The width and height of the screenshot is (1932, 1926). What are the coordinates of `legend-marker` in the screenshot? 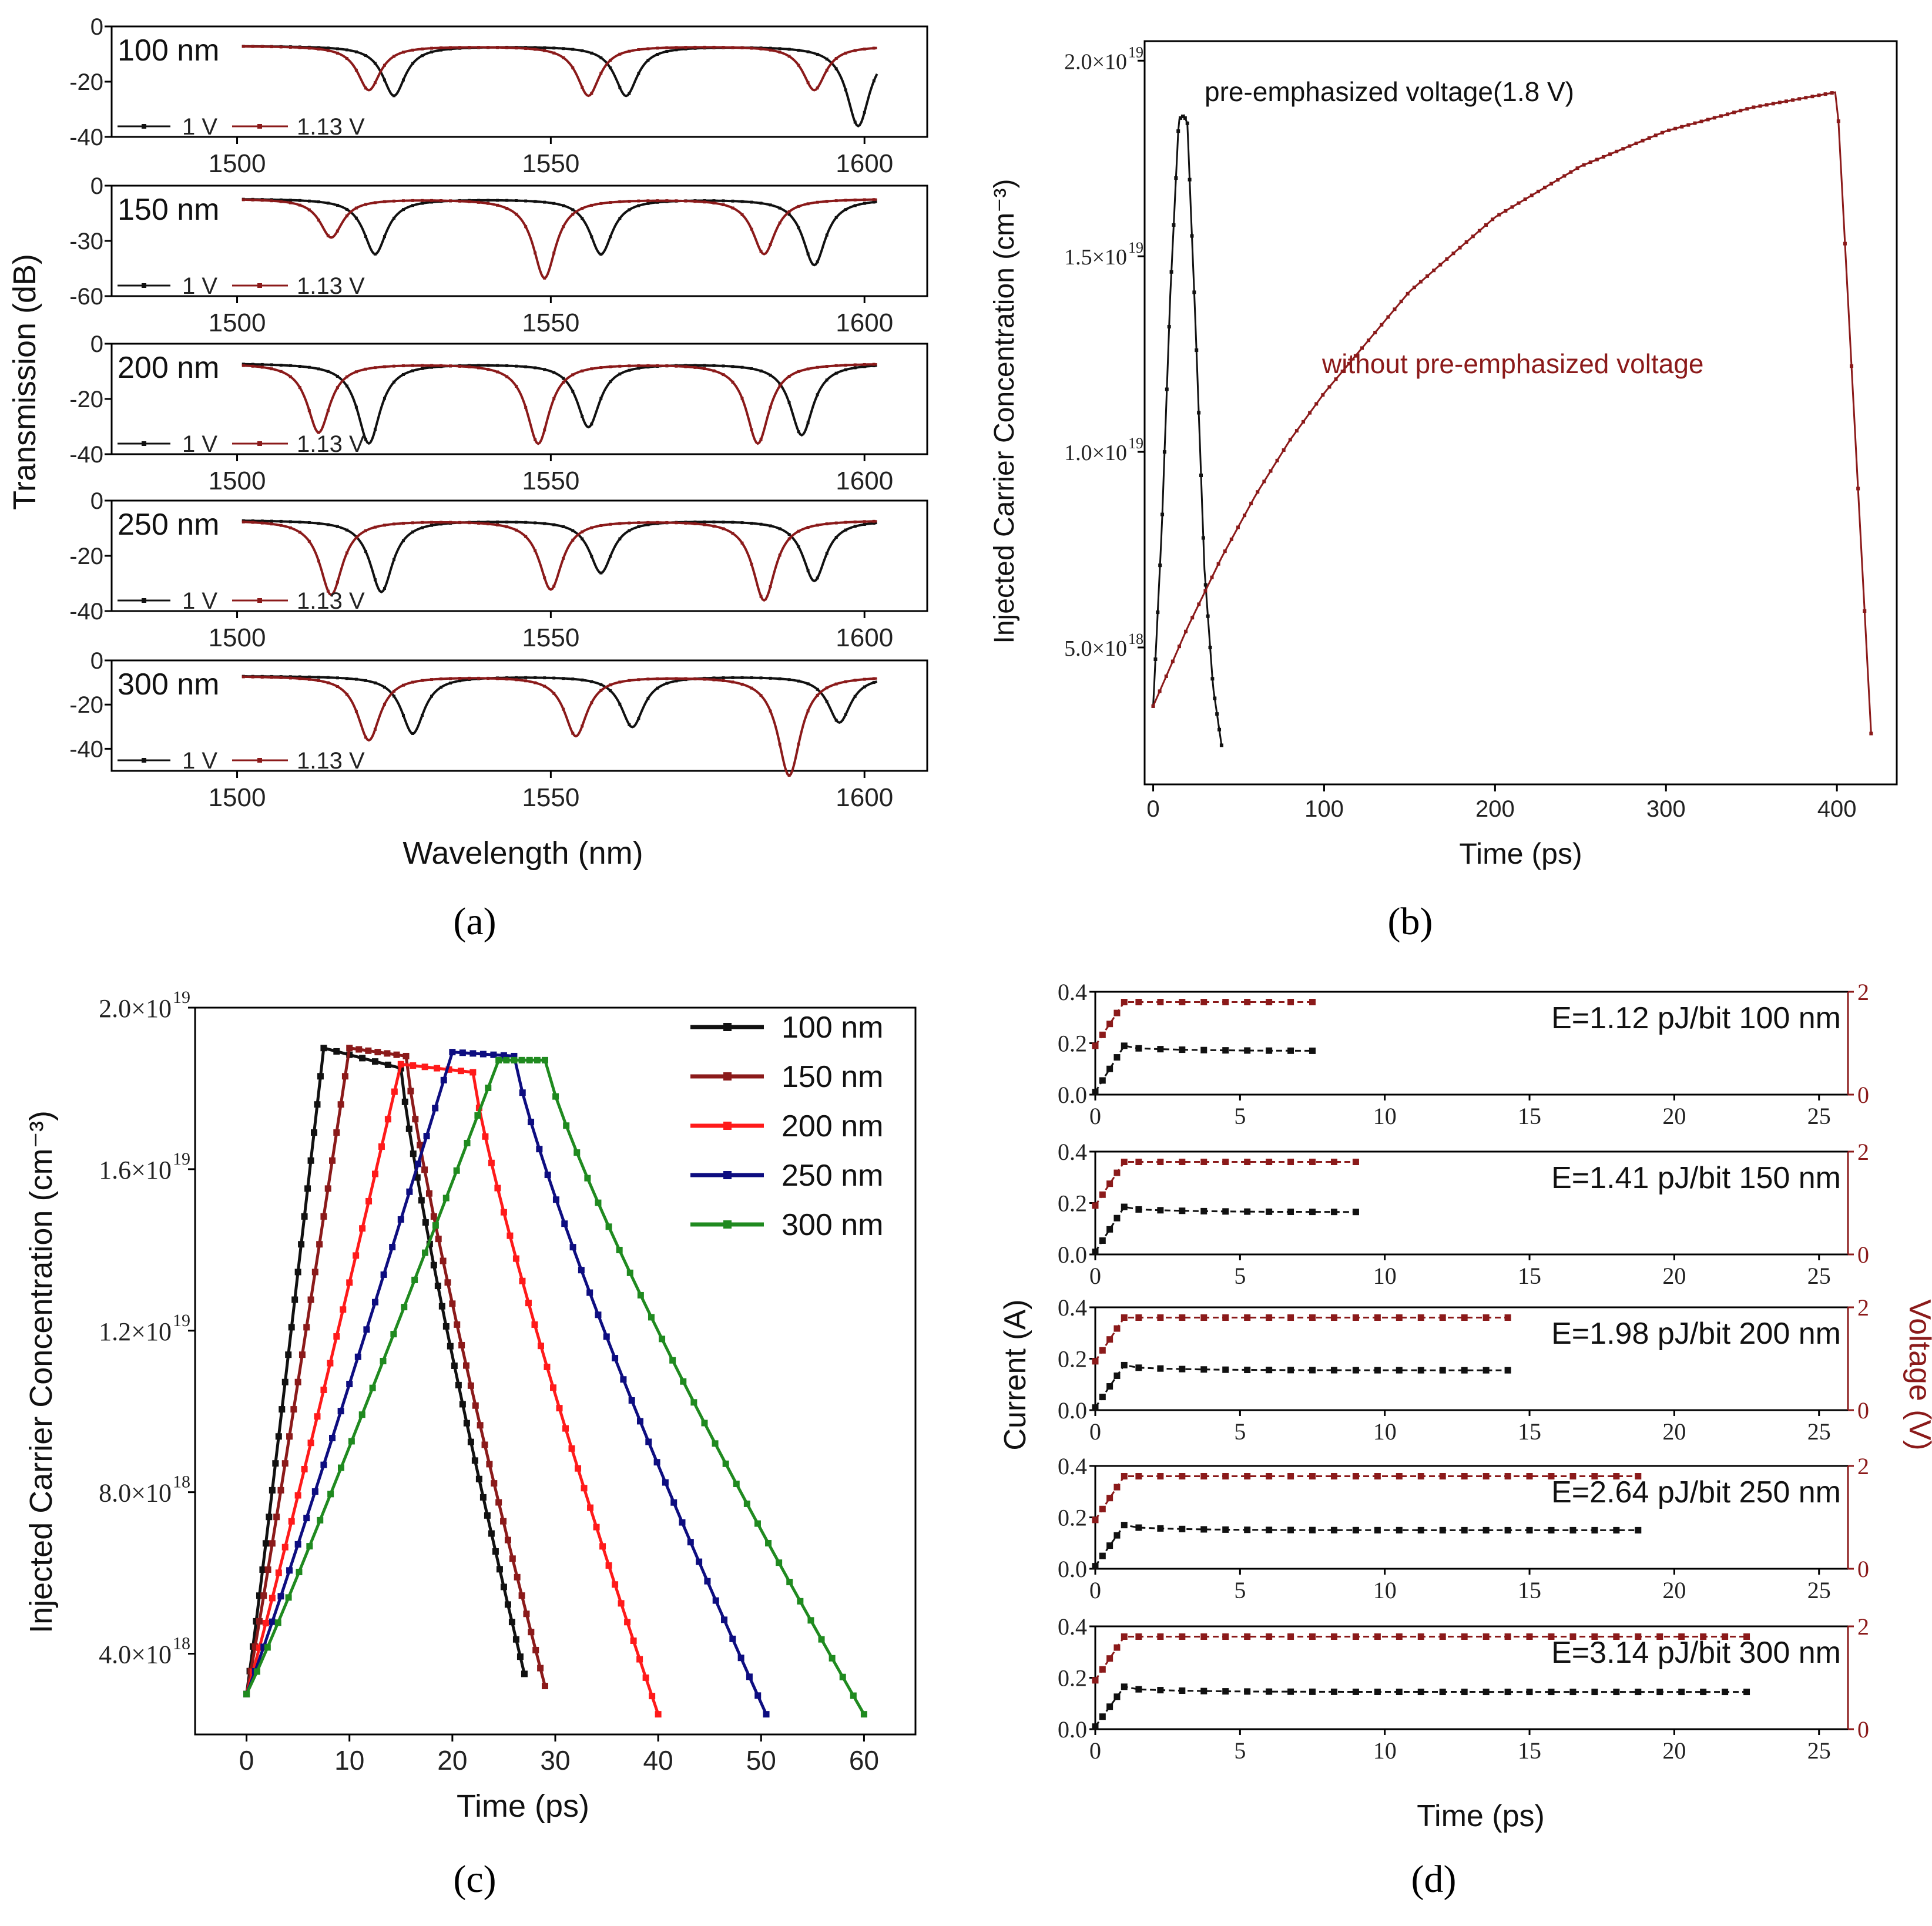 It's located at (727, 1027).